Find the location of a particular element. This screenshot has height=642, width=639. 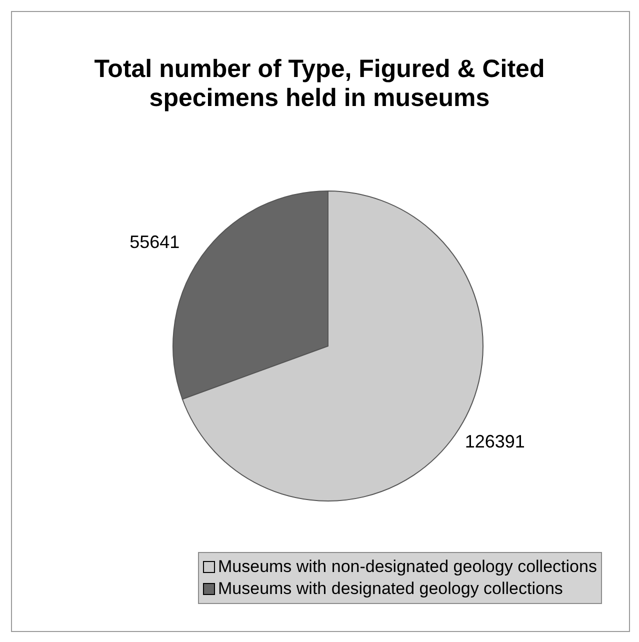

legend-label: Museums with non-designated geology collections is located at coordinates (407, 567).